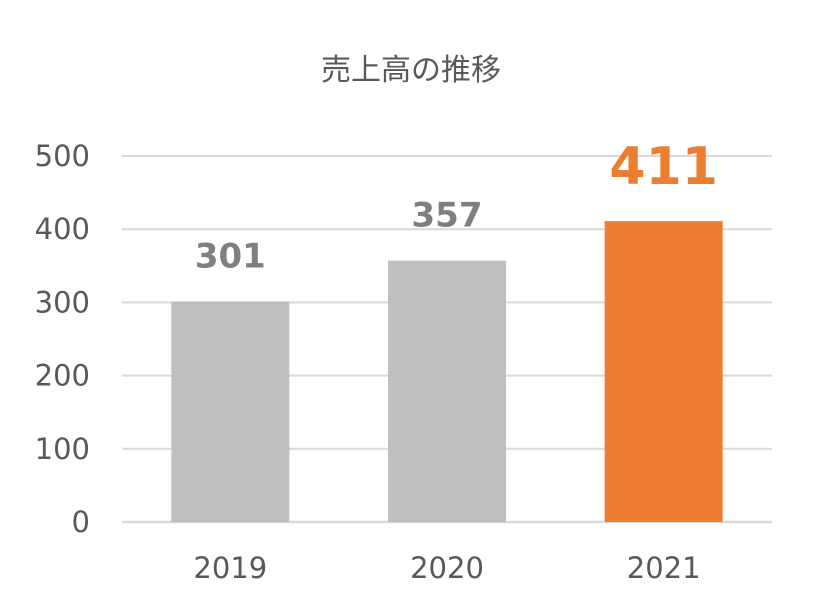 The width and height of the screenshot is (822, 616). Describe the element at coordinates (447, 216) in the screenshot. I see `data-label: 357` at that location.